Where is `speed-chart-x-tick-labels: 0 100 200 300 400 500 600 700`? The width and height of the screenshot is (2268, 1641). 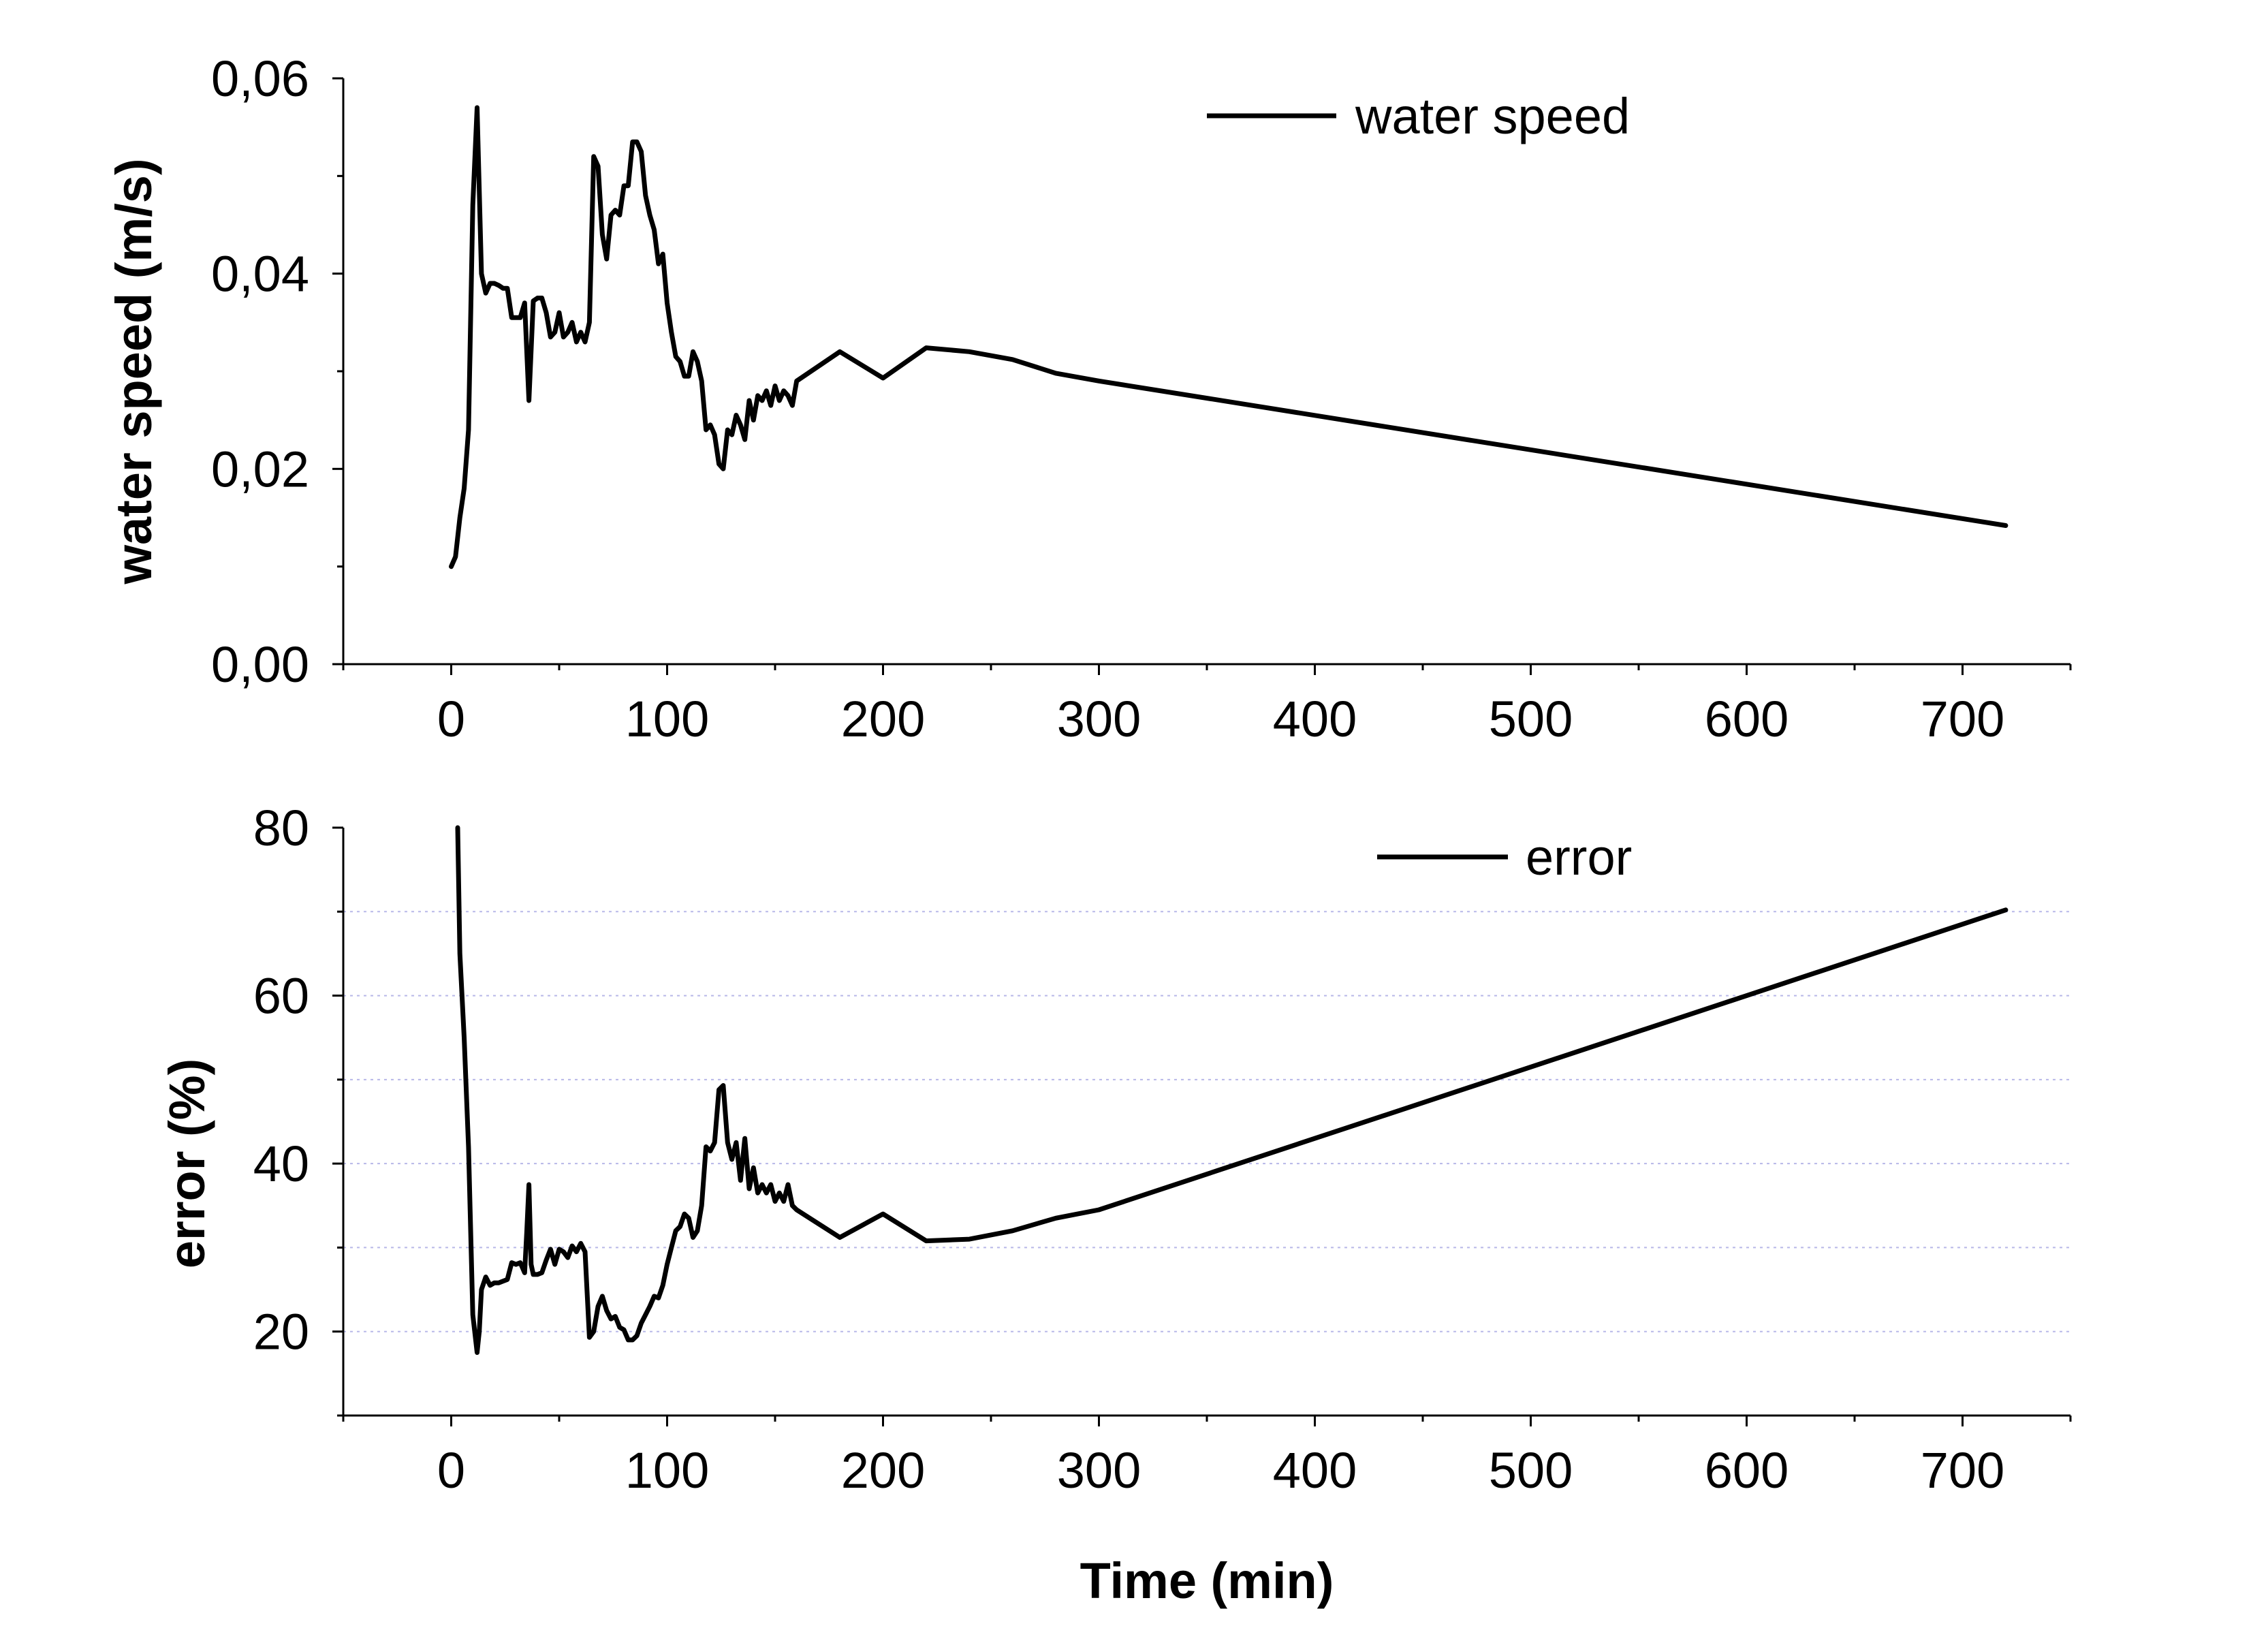
speed-chart-x-tick-labels: 0 100 200 300 400 500 600 700 is located at coordinates (1220, 719).